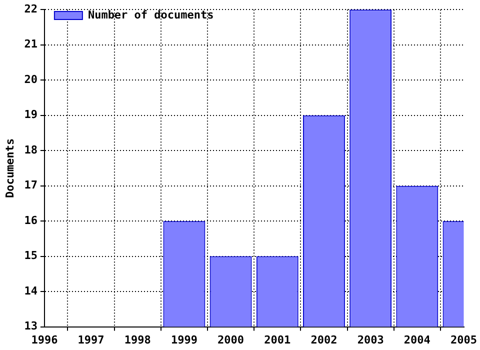  What do you see at coordinates (31, 149) in the screenshot?
I see `y-tick-label: 18` at bounding box center [31, 149].